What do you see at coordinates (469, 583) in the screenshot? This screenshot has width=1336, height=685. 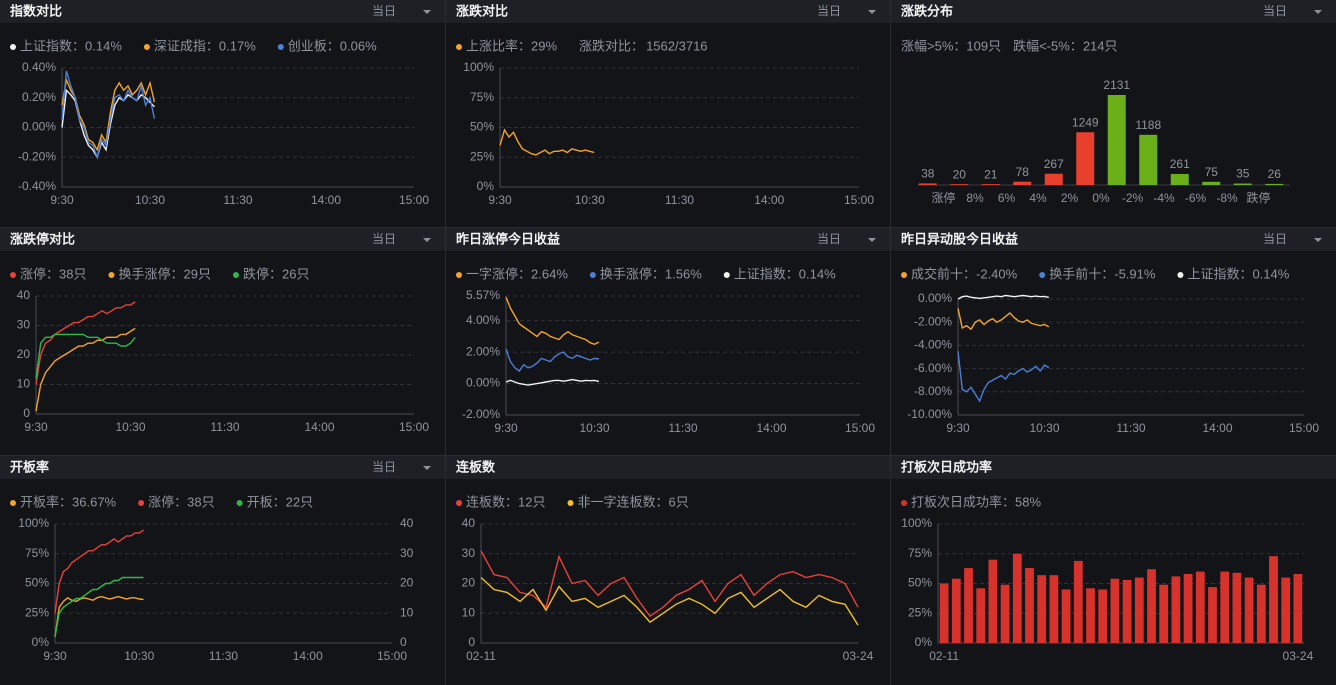 I see `y-tick-label: 20` at bounding box center [469, 583].